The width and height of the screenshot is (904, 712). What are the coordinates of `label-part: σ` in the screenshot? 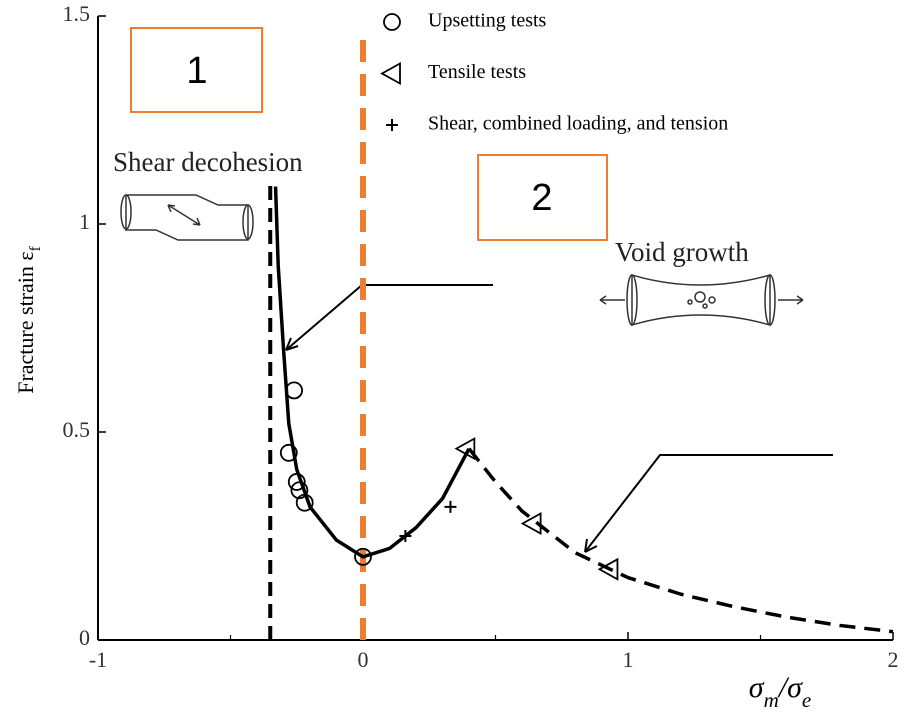 It's located at (757, 687).